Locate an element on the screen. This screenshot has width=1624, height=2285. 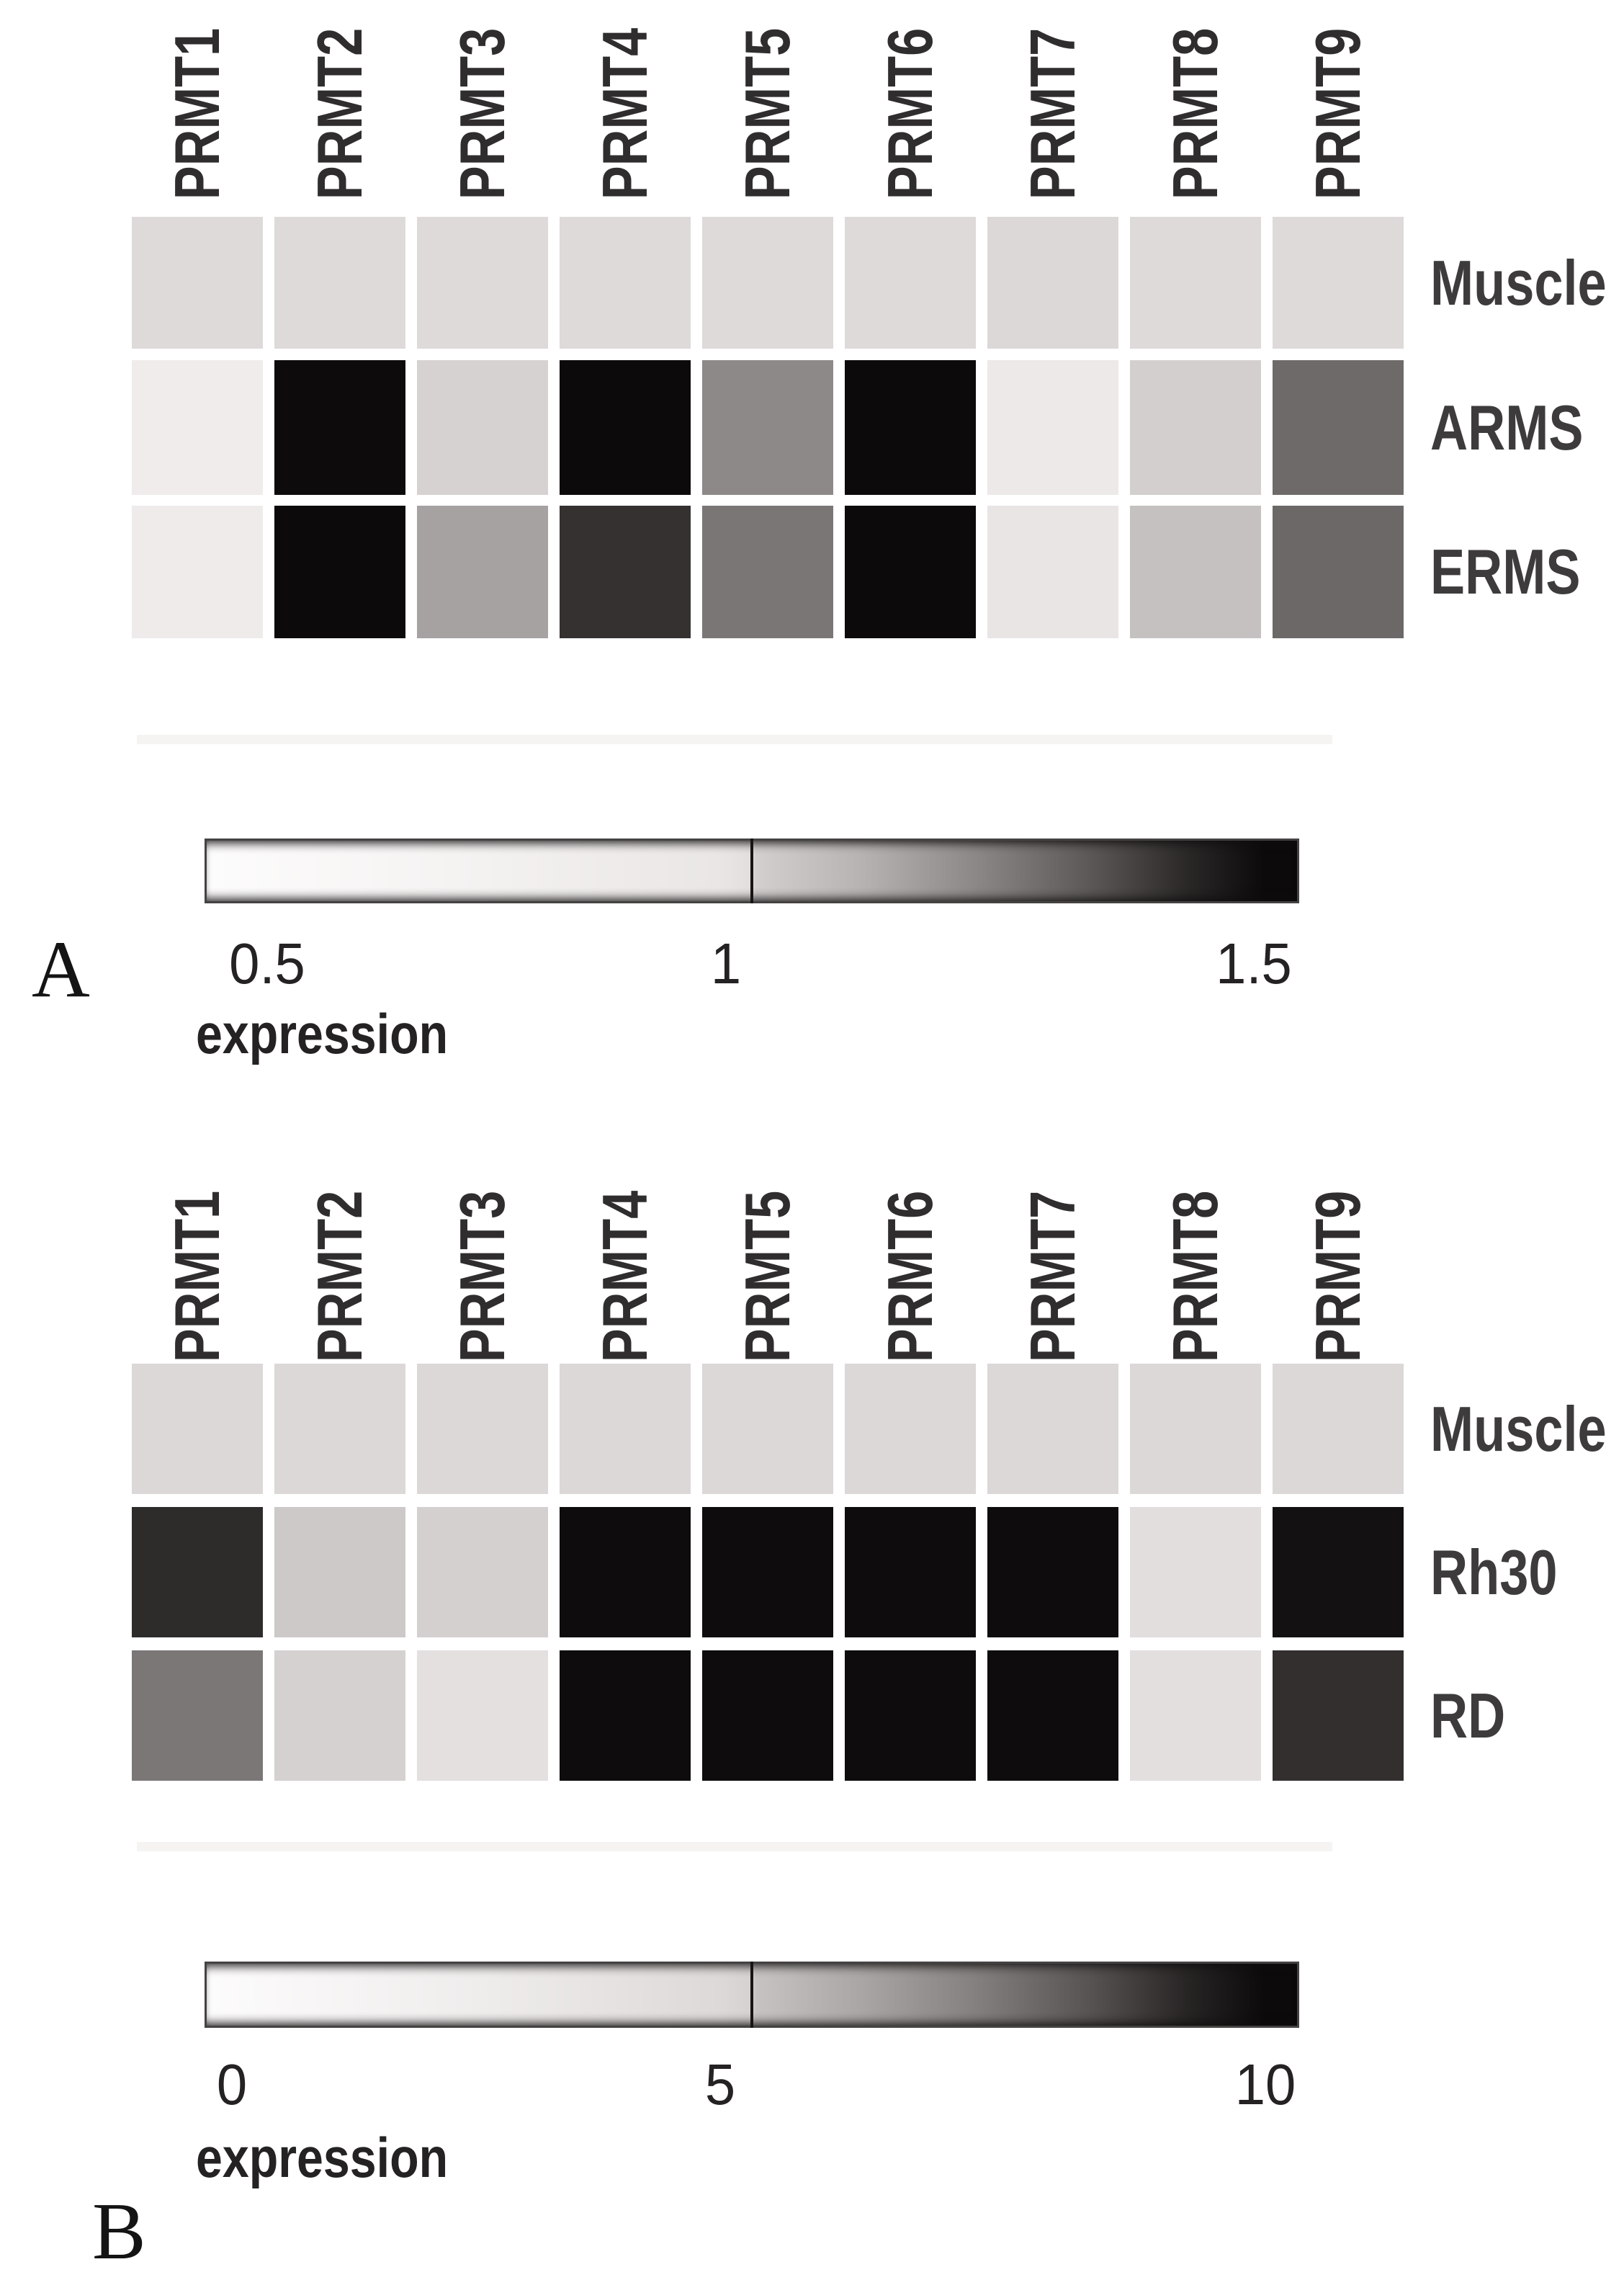
cell-a-arms-prmt7 is located at coordinates (1053, 428).